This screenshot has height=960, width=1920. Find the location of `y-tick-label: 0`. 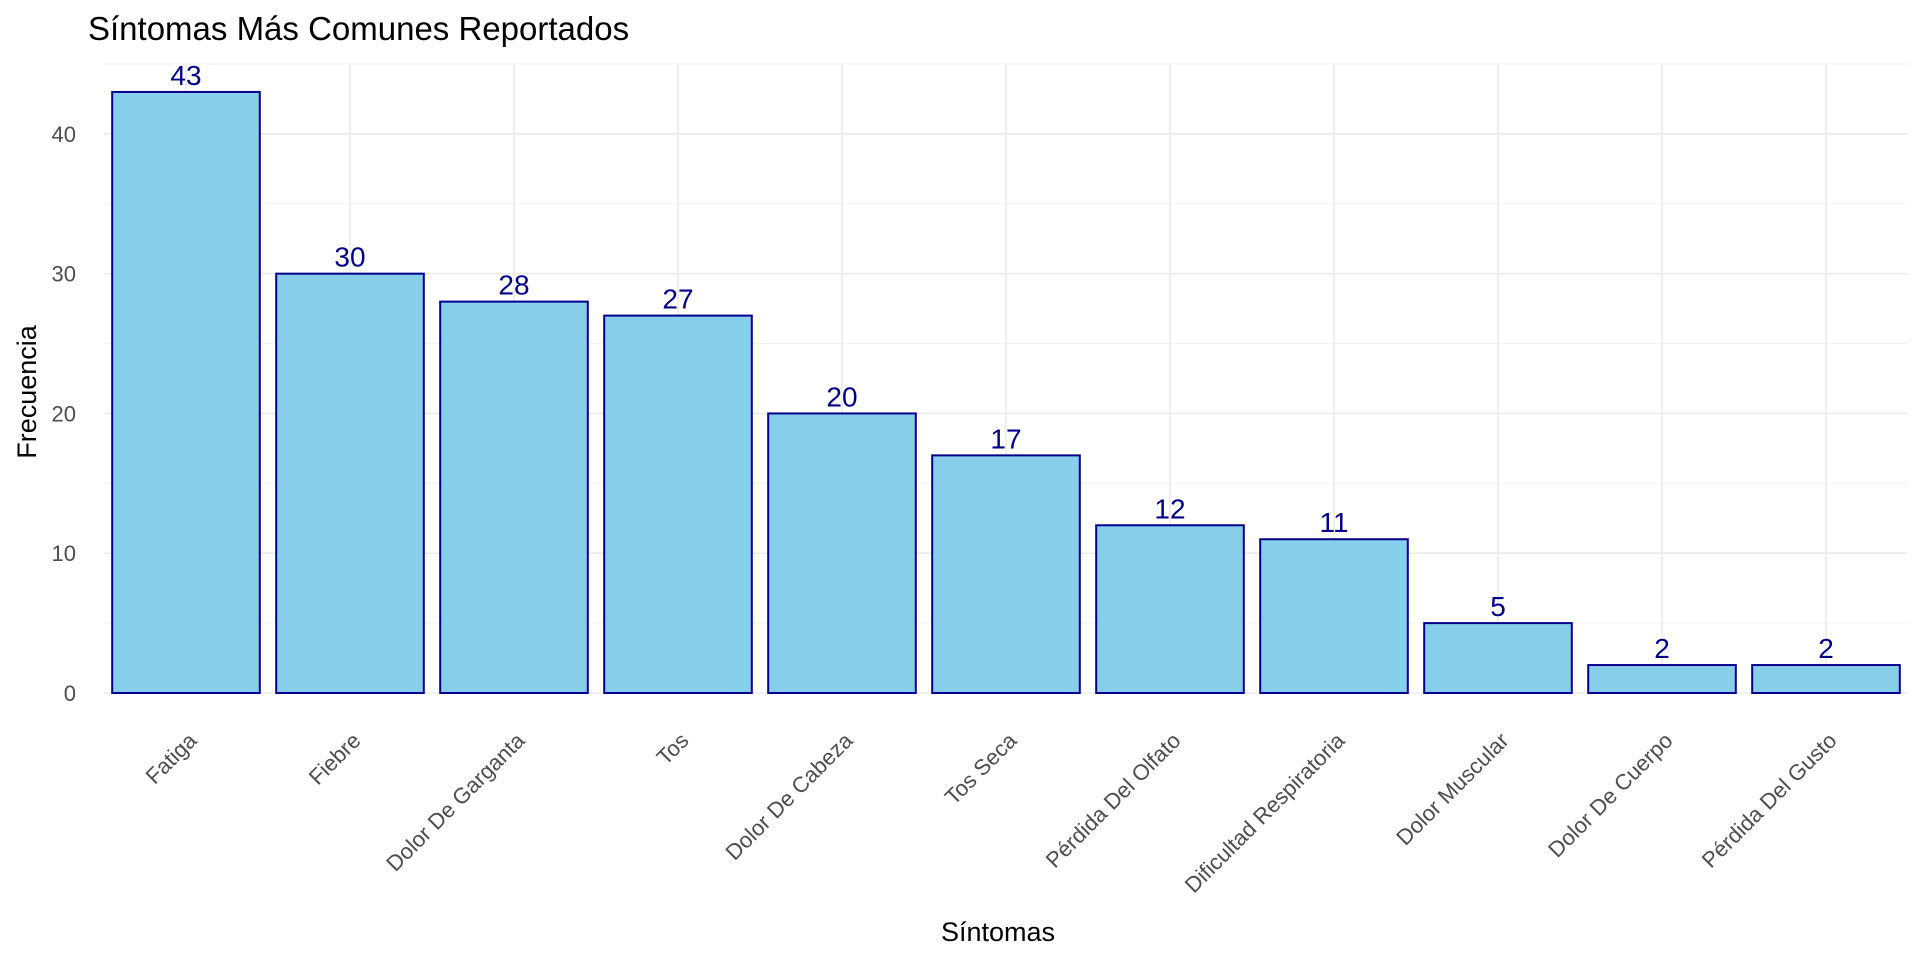

y-tick-label: 0 is located at coordinates (70, 693).